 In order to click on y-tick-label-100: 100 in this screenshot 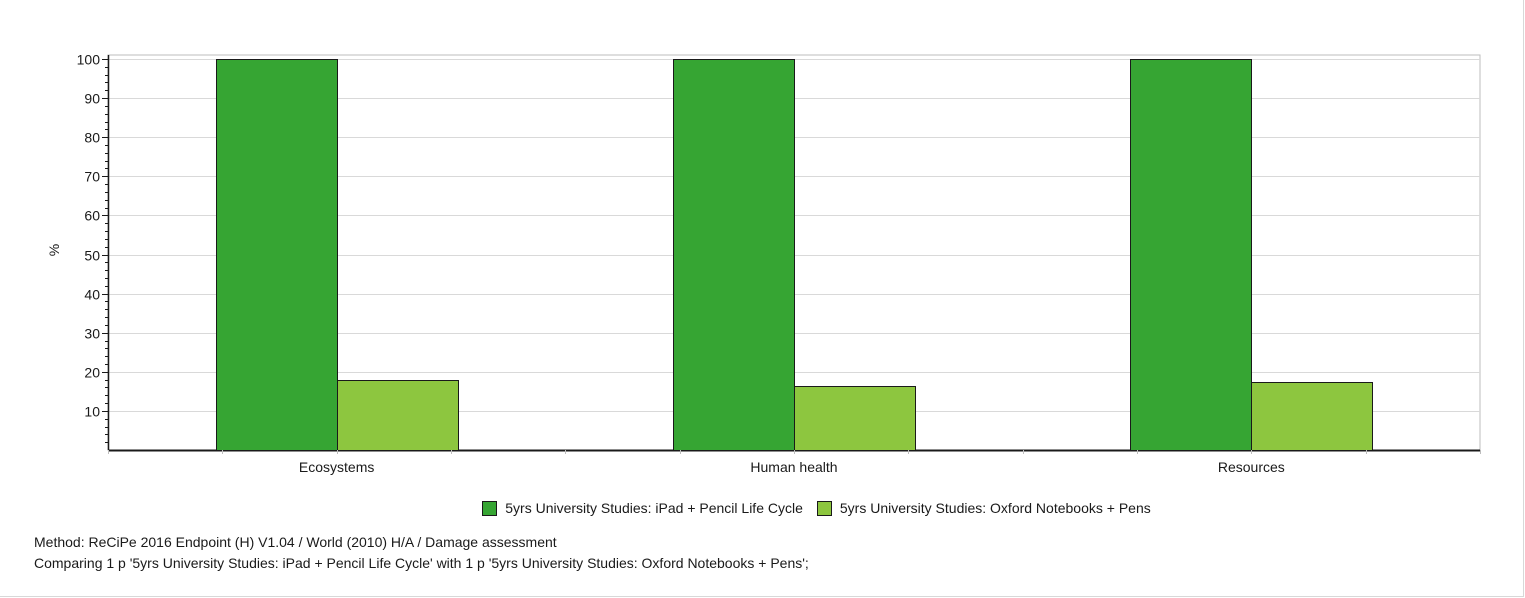, I will do `click(89, 60)`.